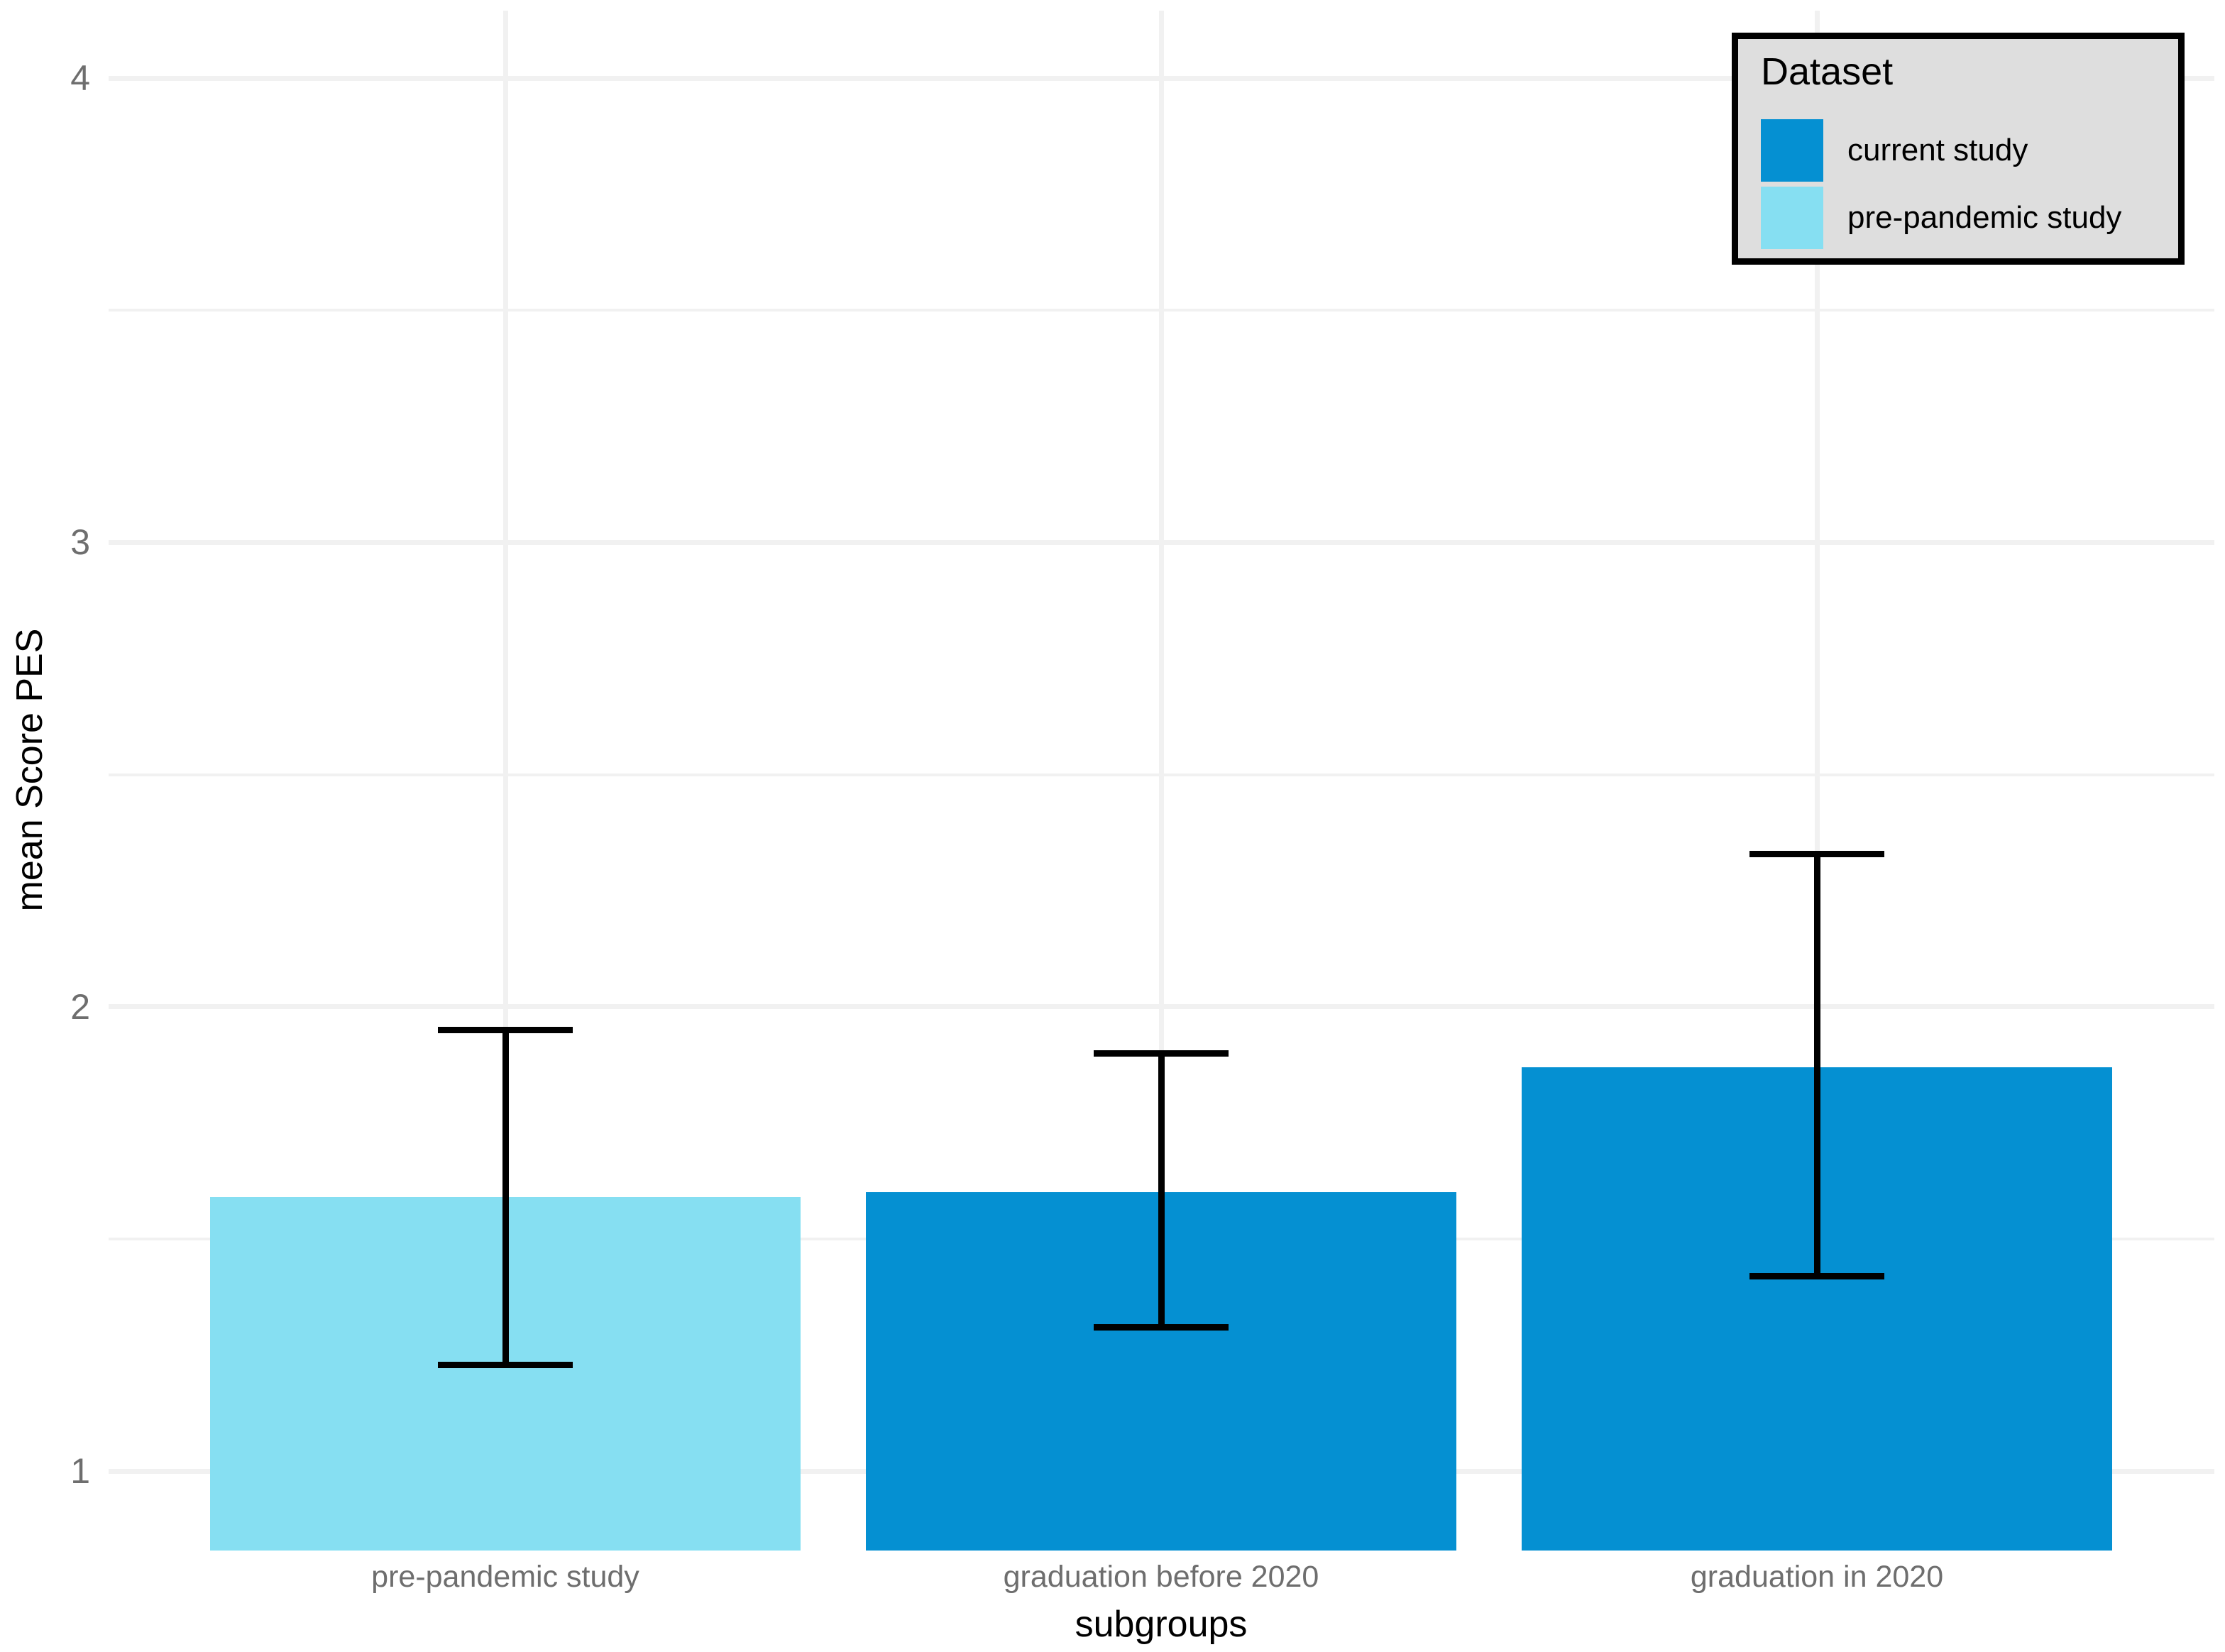 This screenshot has width=2225, height=1652. I want to click on y-tick-label: 2, so click(80, 1007).